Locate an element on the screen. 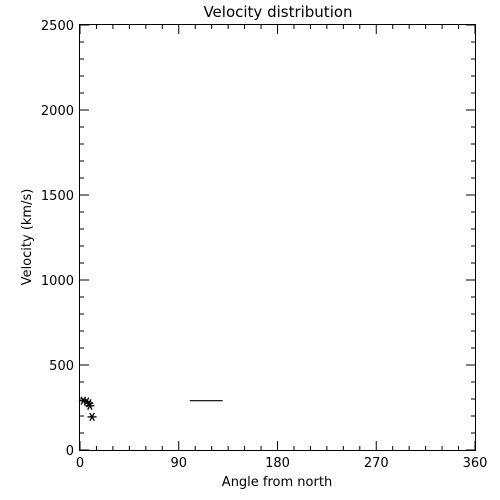 Image resolution: width=500 pixels, height=500 pixels. y-tick-label: 2000 is located at coordinates (57, 111).